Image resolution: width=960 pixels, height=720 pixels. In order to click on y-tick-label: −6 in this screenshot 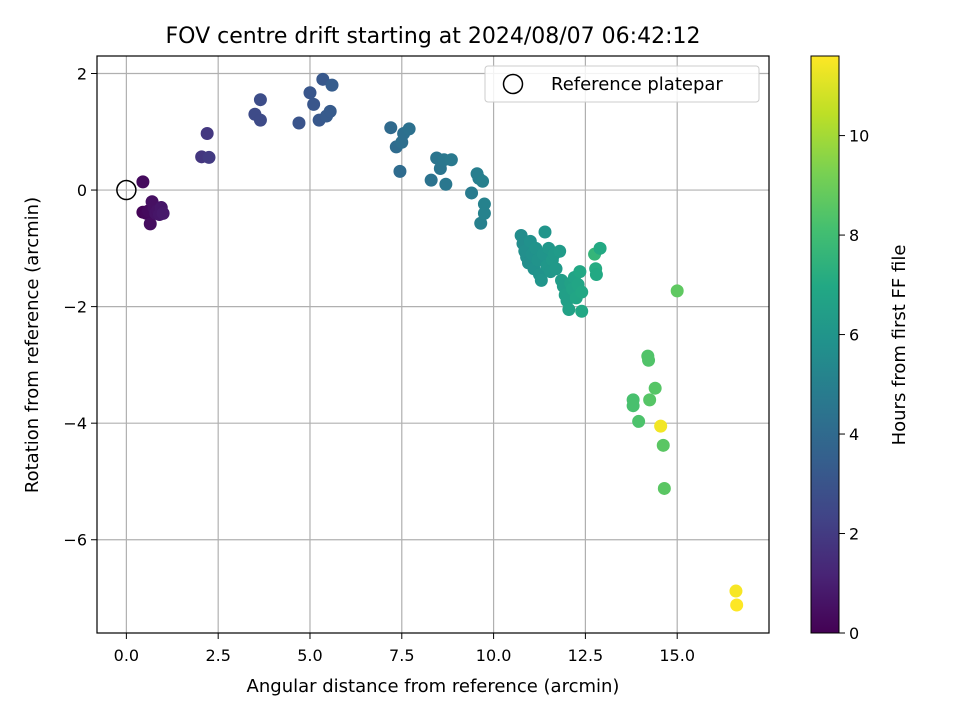, I will do `click(75, 540)`.